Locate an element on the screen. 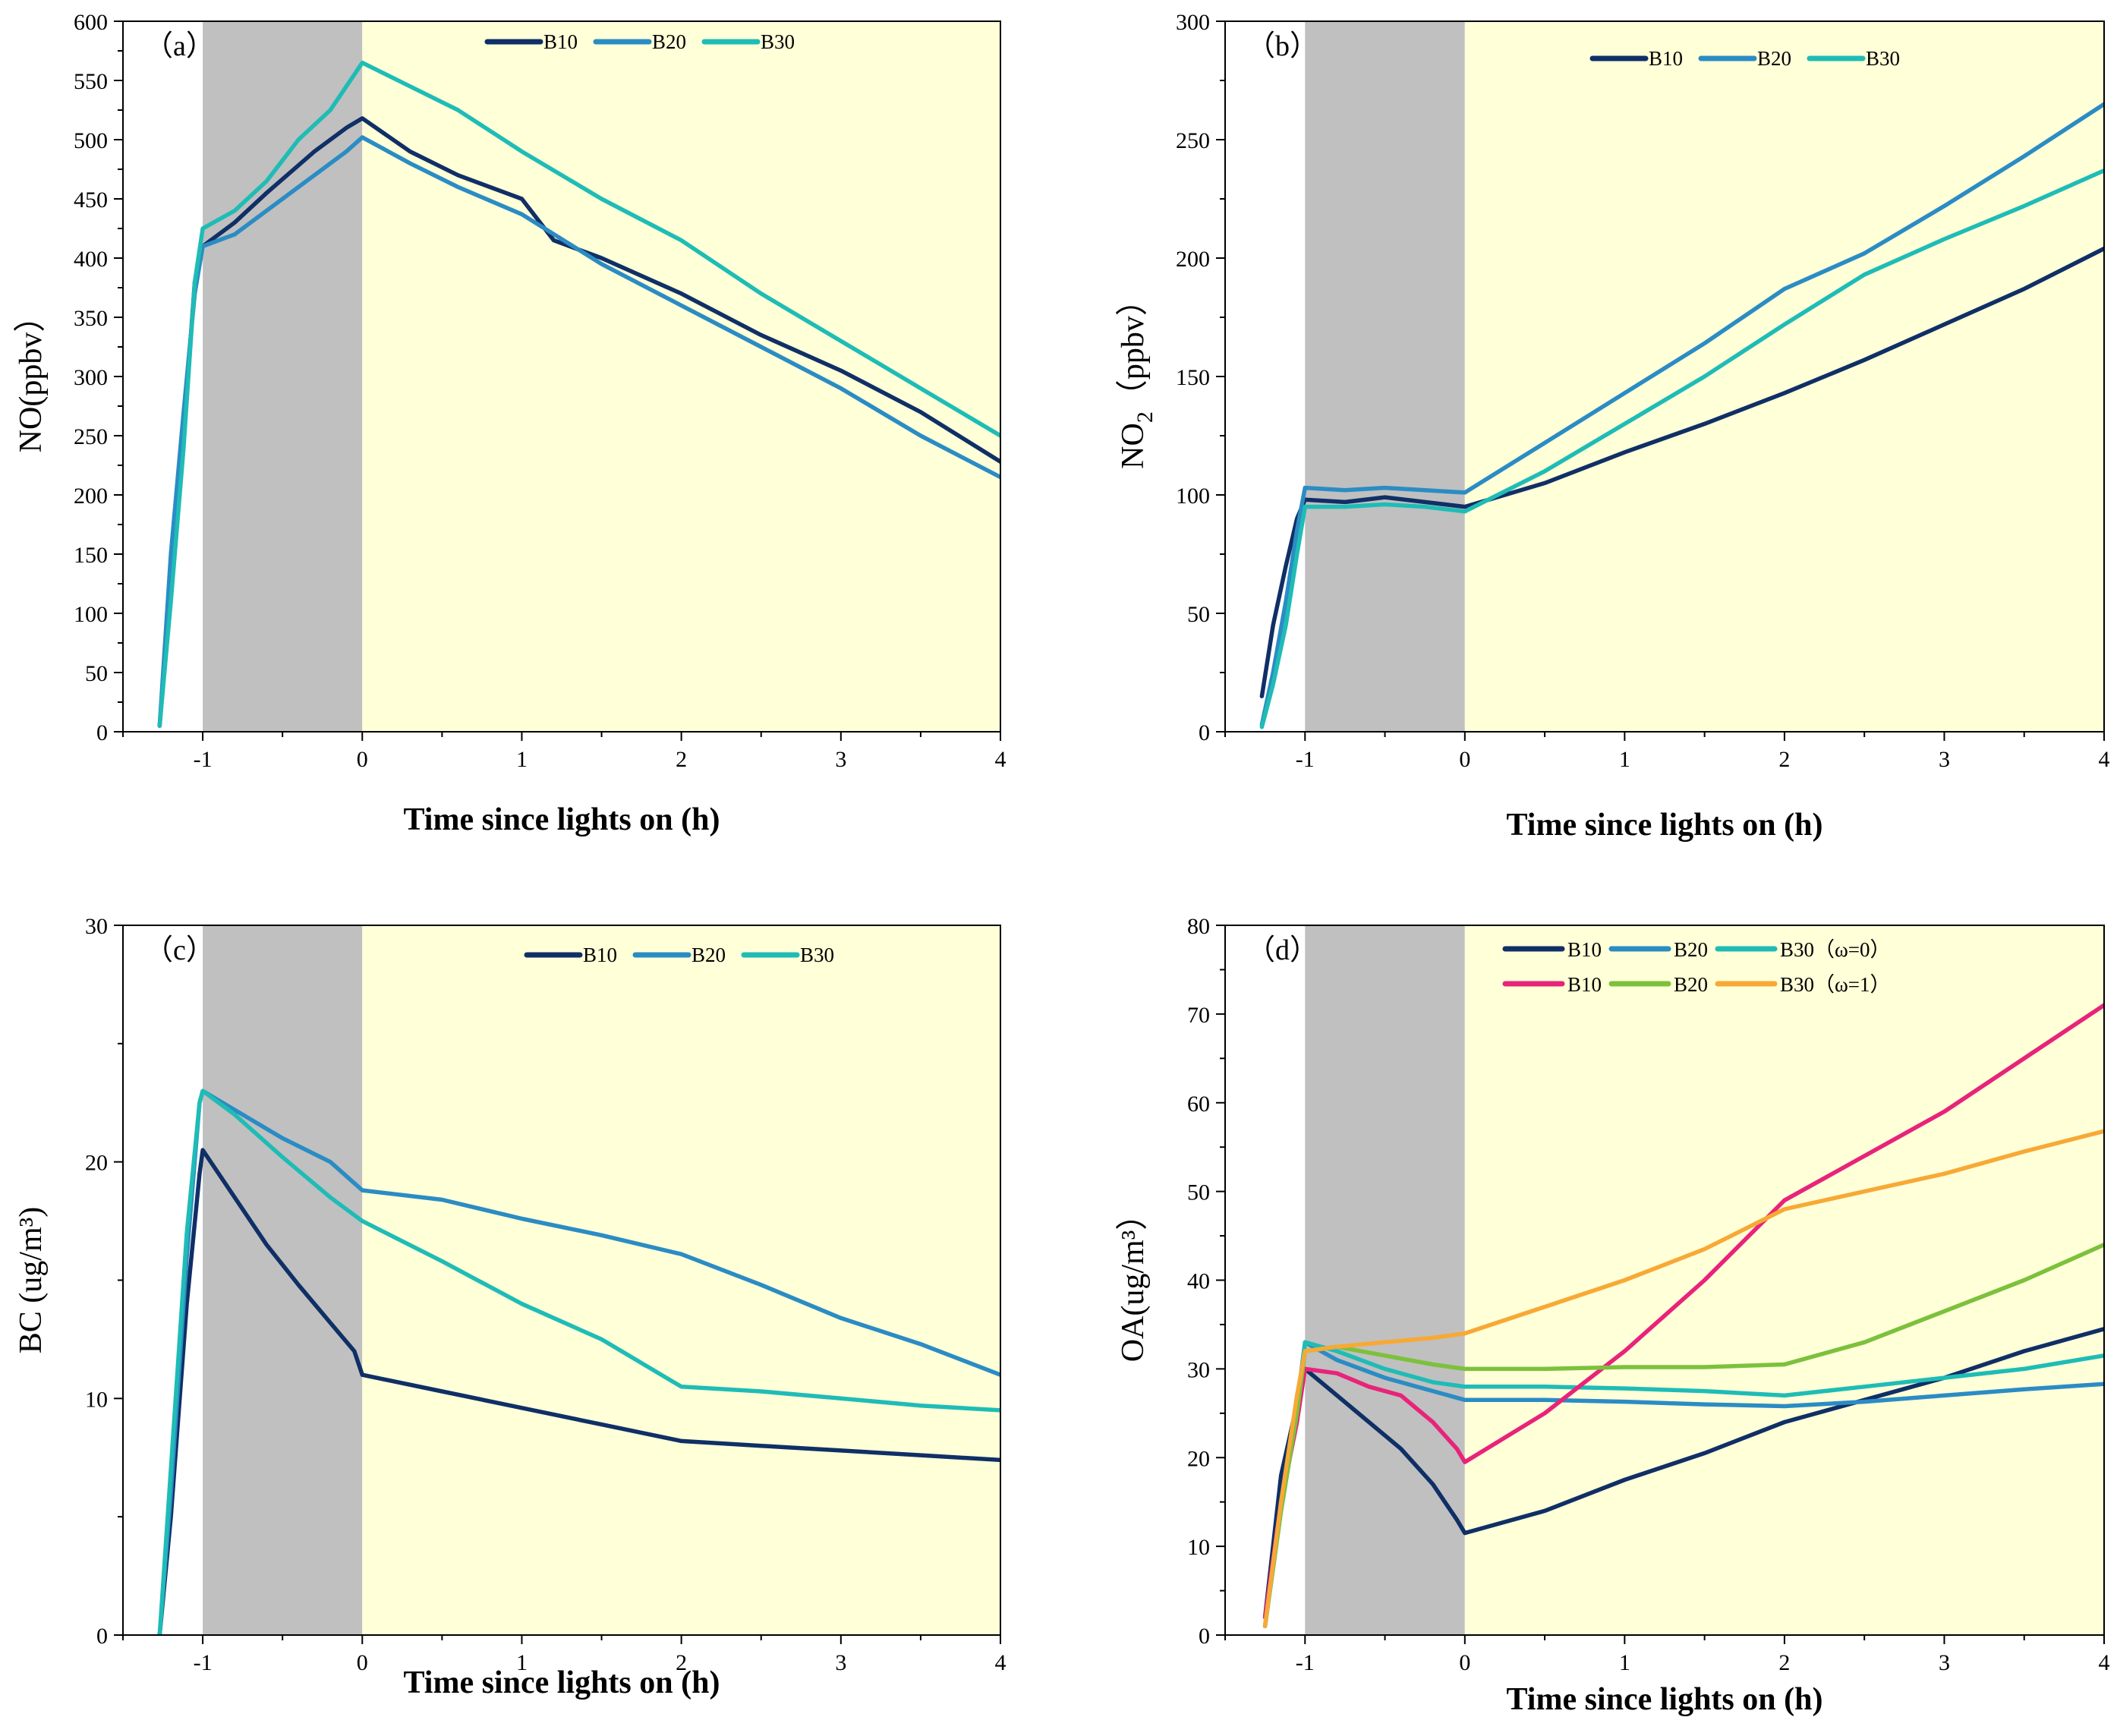 This screenshot has height=1736, width=2117. y-tick-label: 300 is located at coordinates (91, 377).